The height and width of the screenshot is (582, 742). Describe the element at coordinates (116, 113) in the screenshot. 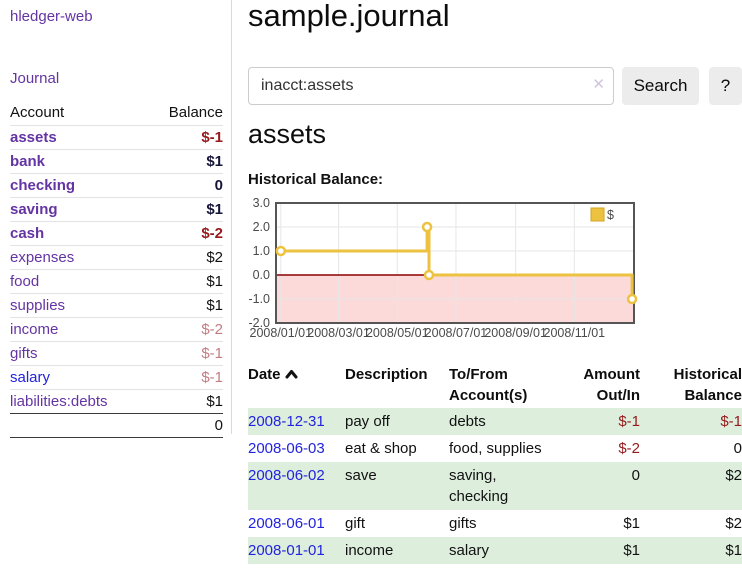

I see `accounts-header-row: Account Balance` at that location.